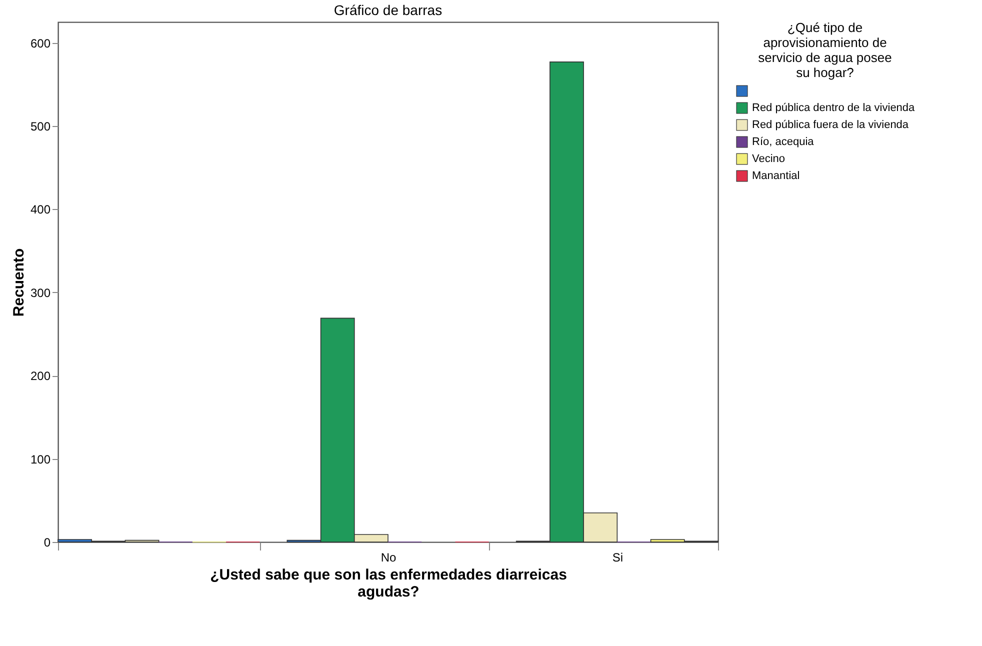 The height and width of the screenshot is (646, 982). Describe the element at coordinates (40, 127) in the screenshot. I see `y-tick-label: 500` at that location.